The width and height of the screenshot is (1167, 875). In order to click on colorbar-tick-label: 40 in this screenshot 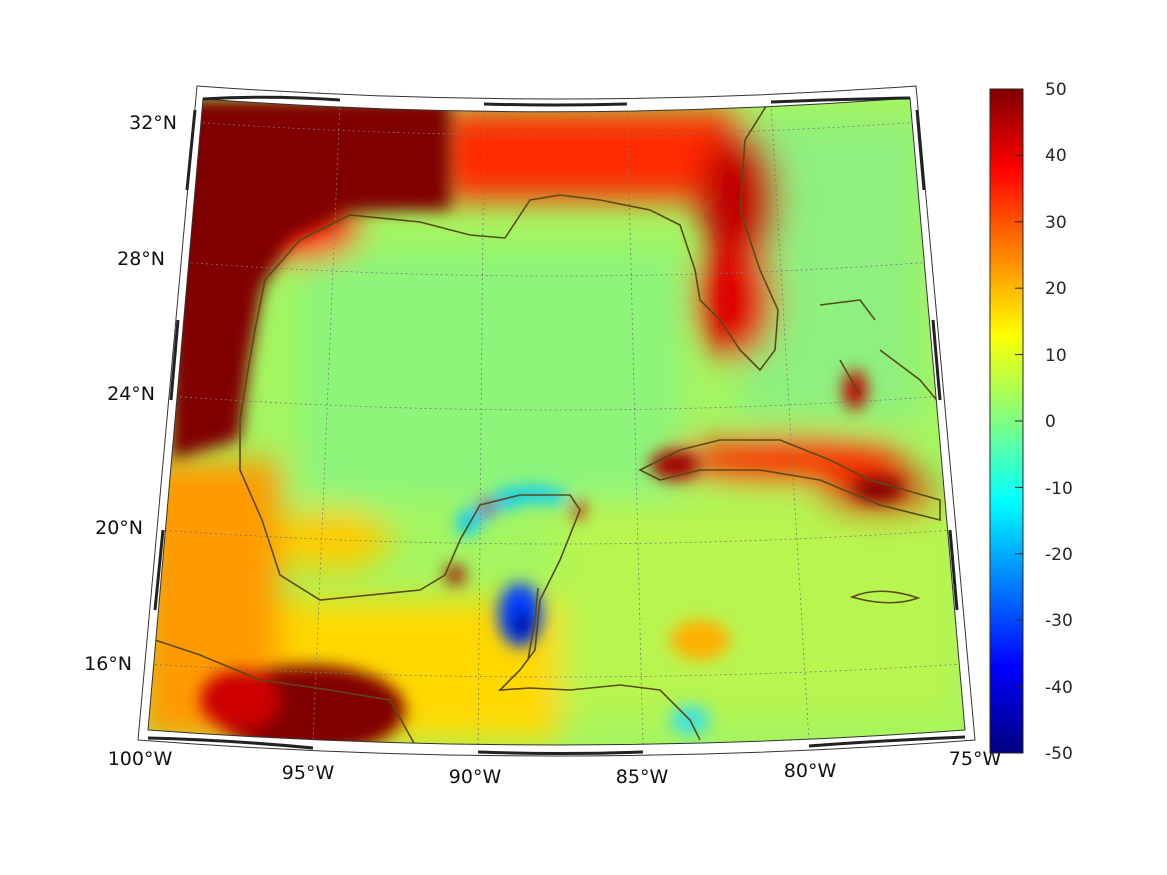, I will do `click(1056, 156)`.